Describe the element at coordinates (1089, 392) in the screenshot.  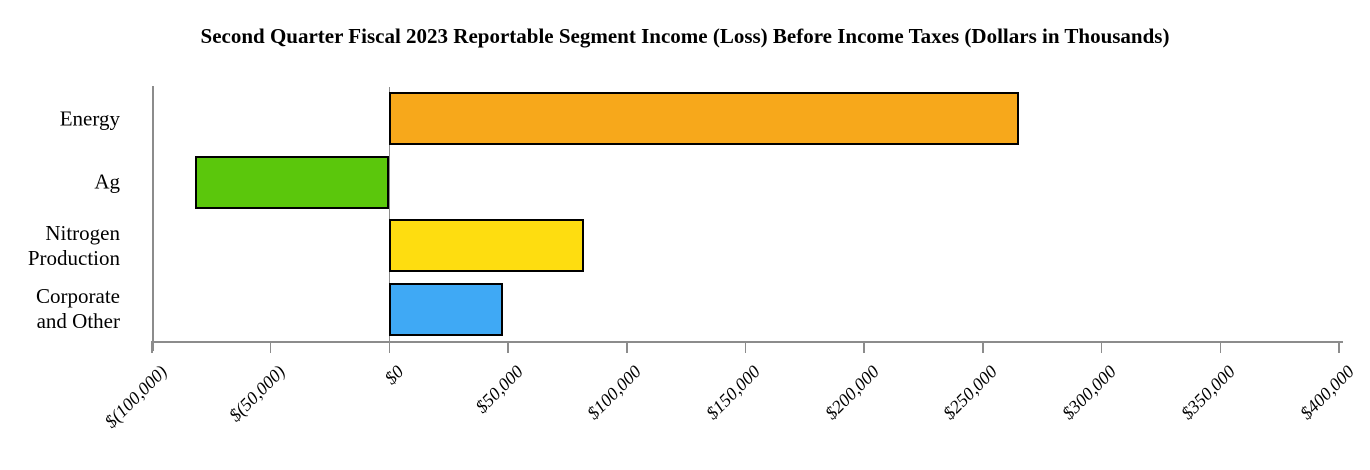
I see `x-tick-label-300-000: $300,000` at that location.